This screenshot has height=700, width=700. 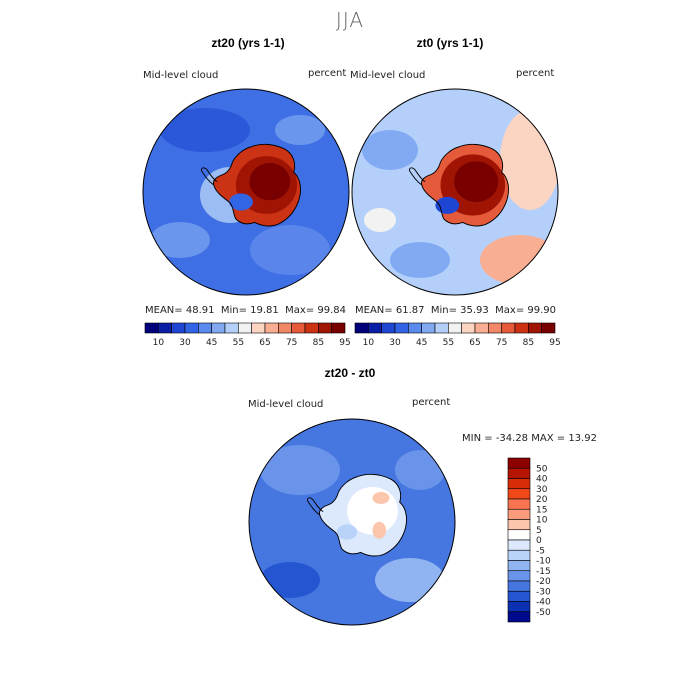 What do you see at coordinates (543, 603) in the screenshot?
I see `diff-colorbar-label: -40` at bounding box center [543, 603].